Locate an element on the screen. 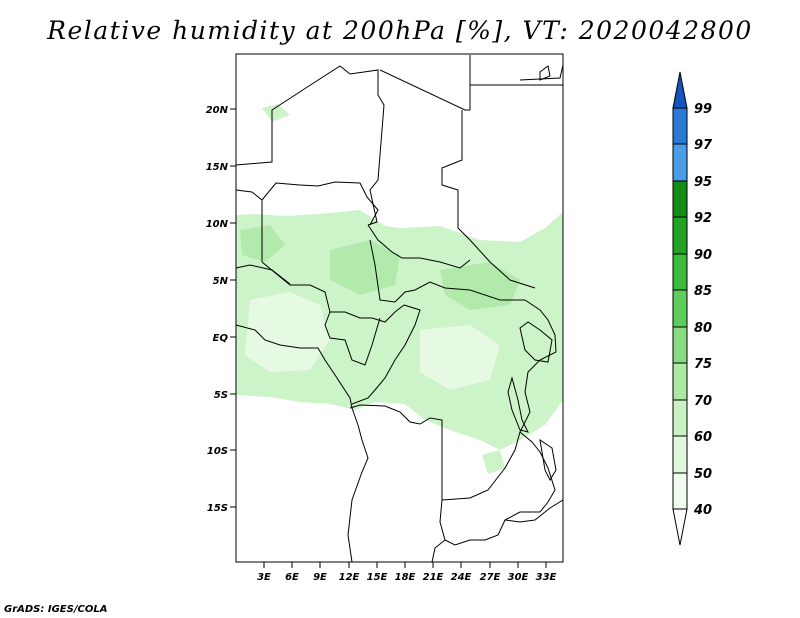 The image size is (800, 618). colorbar-label: 60 is located at coordinates (703, 437).